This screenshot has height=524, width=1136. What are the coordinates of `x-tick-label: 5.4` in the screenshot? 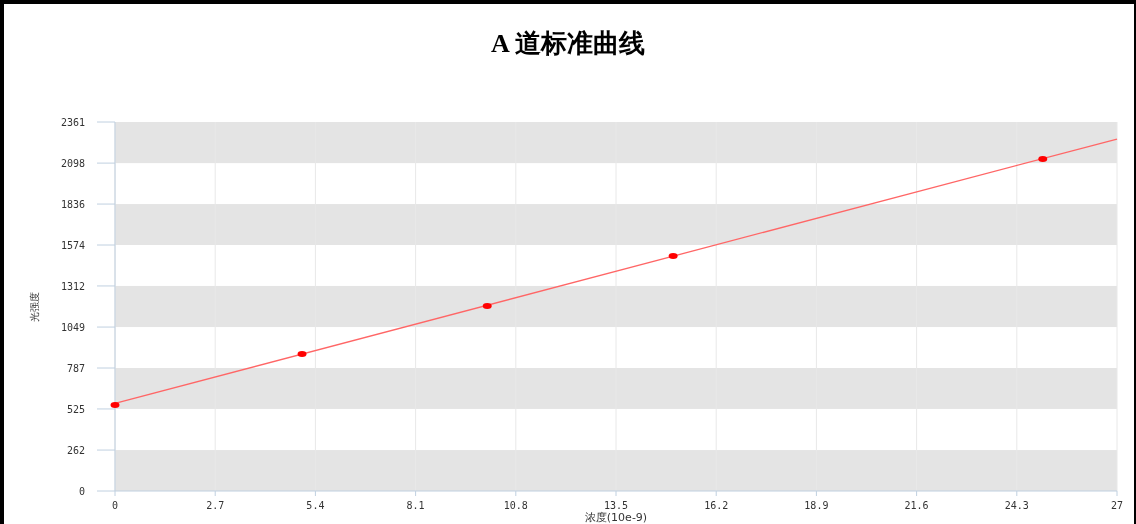 It's located at (315, 505).